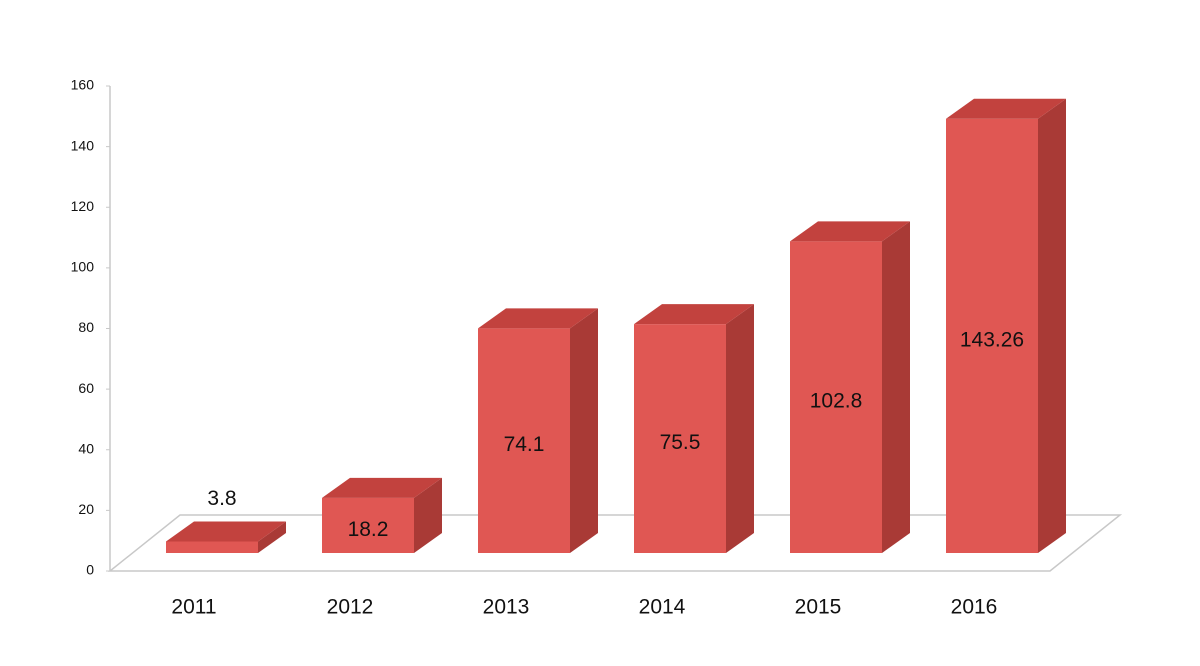 Image resolution: width=1200 pixels, height=666 pixels. What do you see at coordinates (83, 267) in the screenshot?
I see `y-tick-label: 100` at bounding box center [83, 267].